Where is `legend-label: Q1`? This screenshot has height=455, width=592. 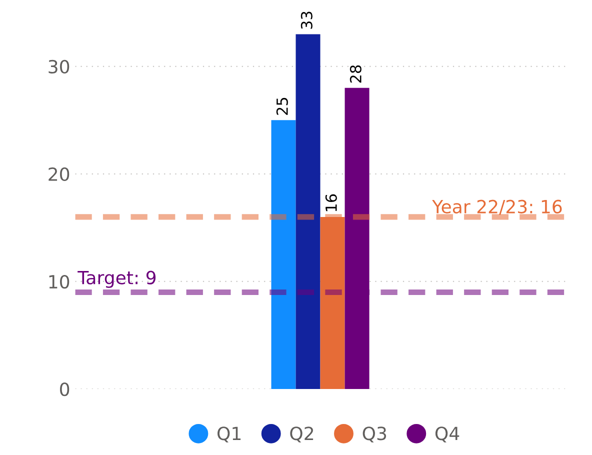
legend-label: Q1 is located at coordinates (229, 434).